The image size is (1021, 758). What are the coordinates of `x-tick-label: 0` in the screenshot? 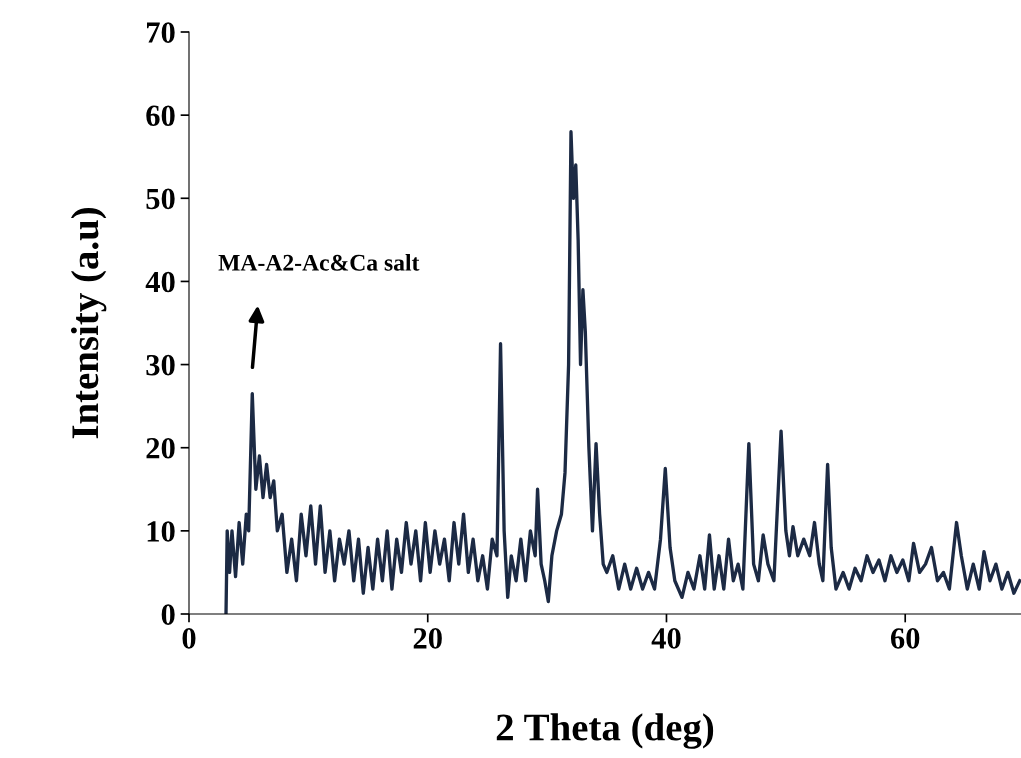 It's located at (189, 638).